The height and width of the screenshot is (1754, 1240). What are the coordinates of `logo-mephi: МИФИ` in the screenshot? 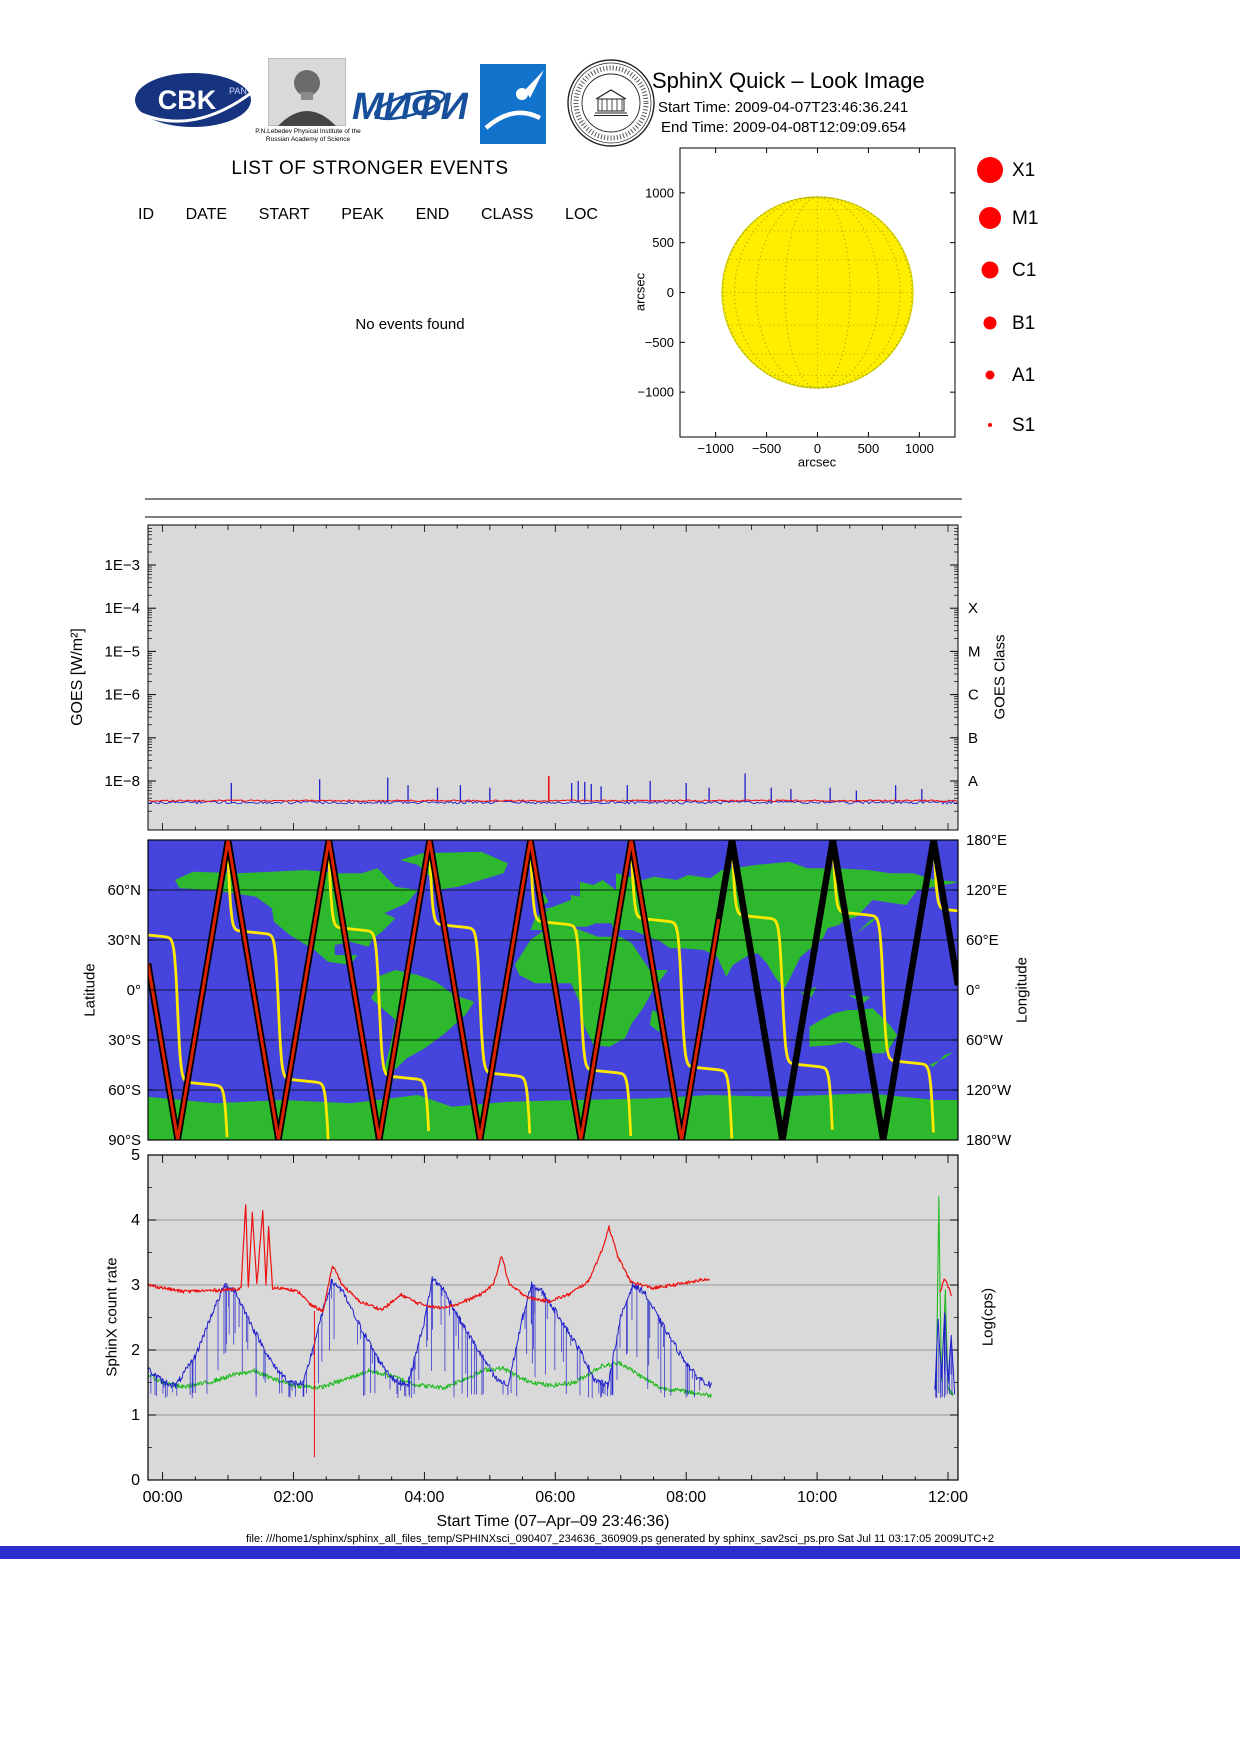 It's located at (410, 104).